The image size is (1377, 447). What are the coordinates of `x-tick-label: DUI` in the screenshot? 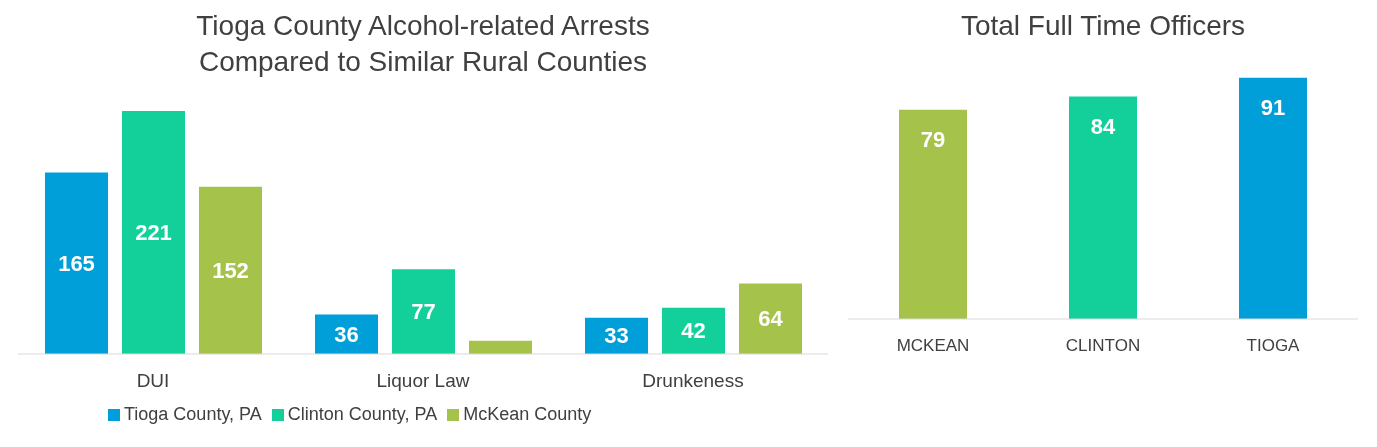 It's located at (153, 381).